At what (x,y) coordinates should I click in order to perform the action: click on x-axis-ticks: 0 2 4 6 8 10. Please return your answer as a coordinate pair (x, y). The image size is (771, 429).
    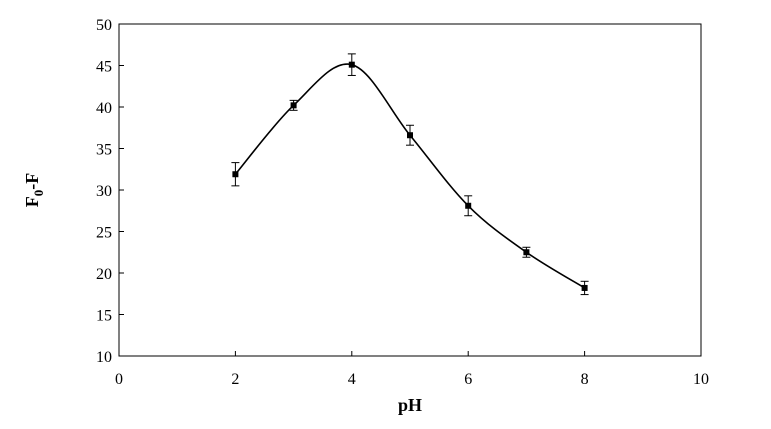
    Looking at the image, I should click on (412, 369).